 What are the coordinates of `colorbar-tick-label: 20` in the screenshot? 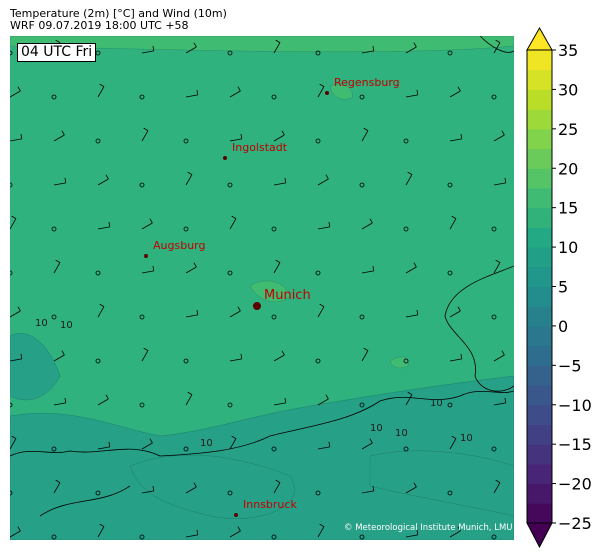 It's located at (568, 168).